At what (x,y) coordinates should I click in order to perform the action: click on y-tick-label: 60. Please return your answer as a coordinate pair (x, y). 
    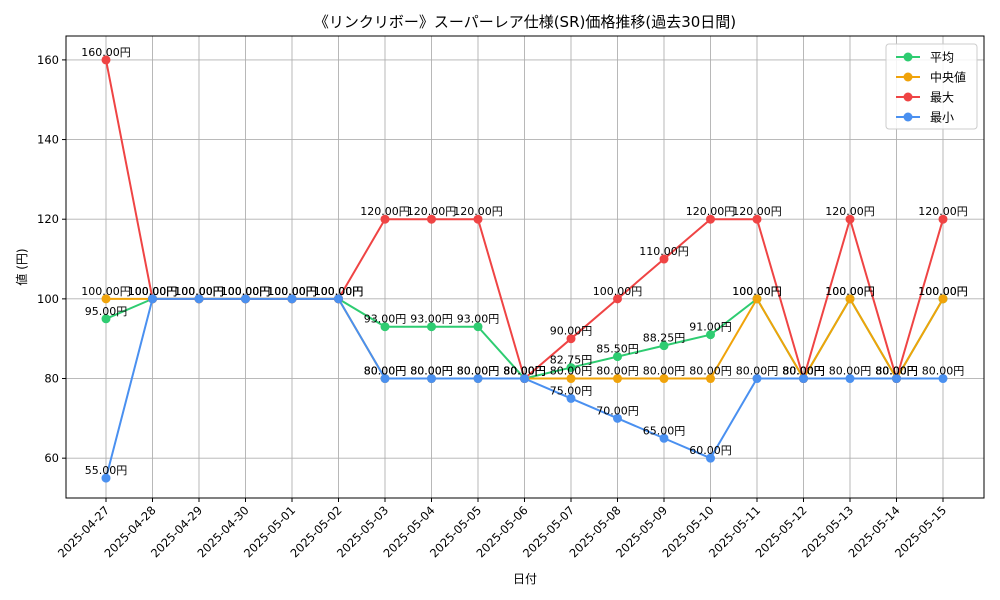
    Looking at the image, I should click on (51, 458).